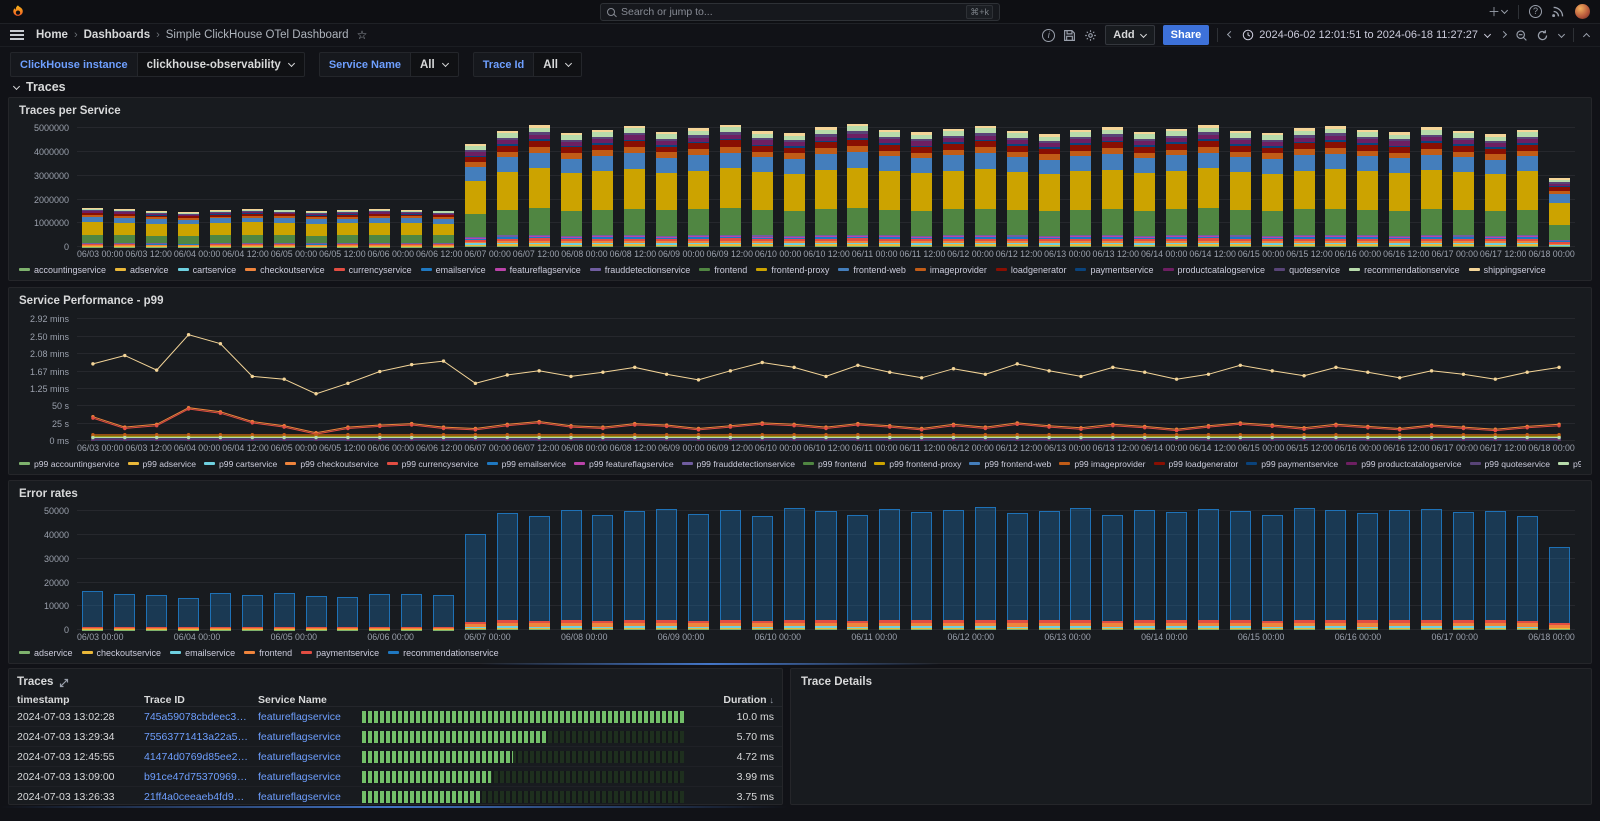 The width and height of the screenshot is (1600, 821). Describe the element at coordinates (395, 682) in the screenshot. I see `panel-title: Traces` at that location.